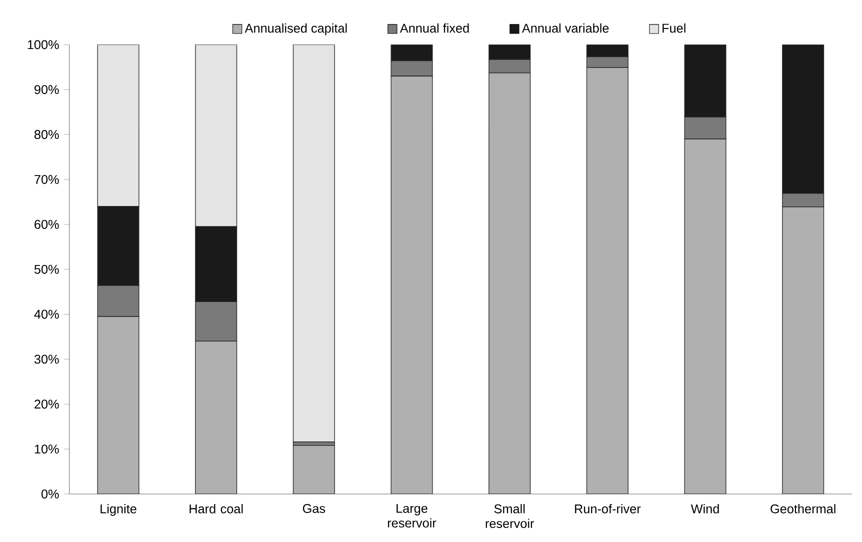  What do you see at coordinates (46, 269) in the screenshot?
I see `y-tick-label: 50%` at bounding box center [46, 269].